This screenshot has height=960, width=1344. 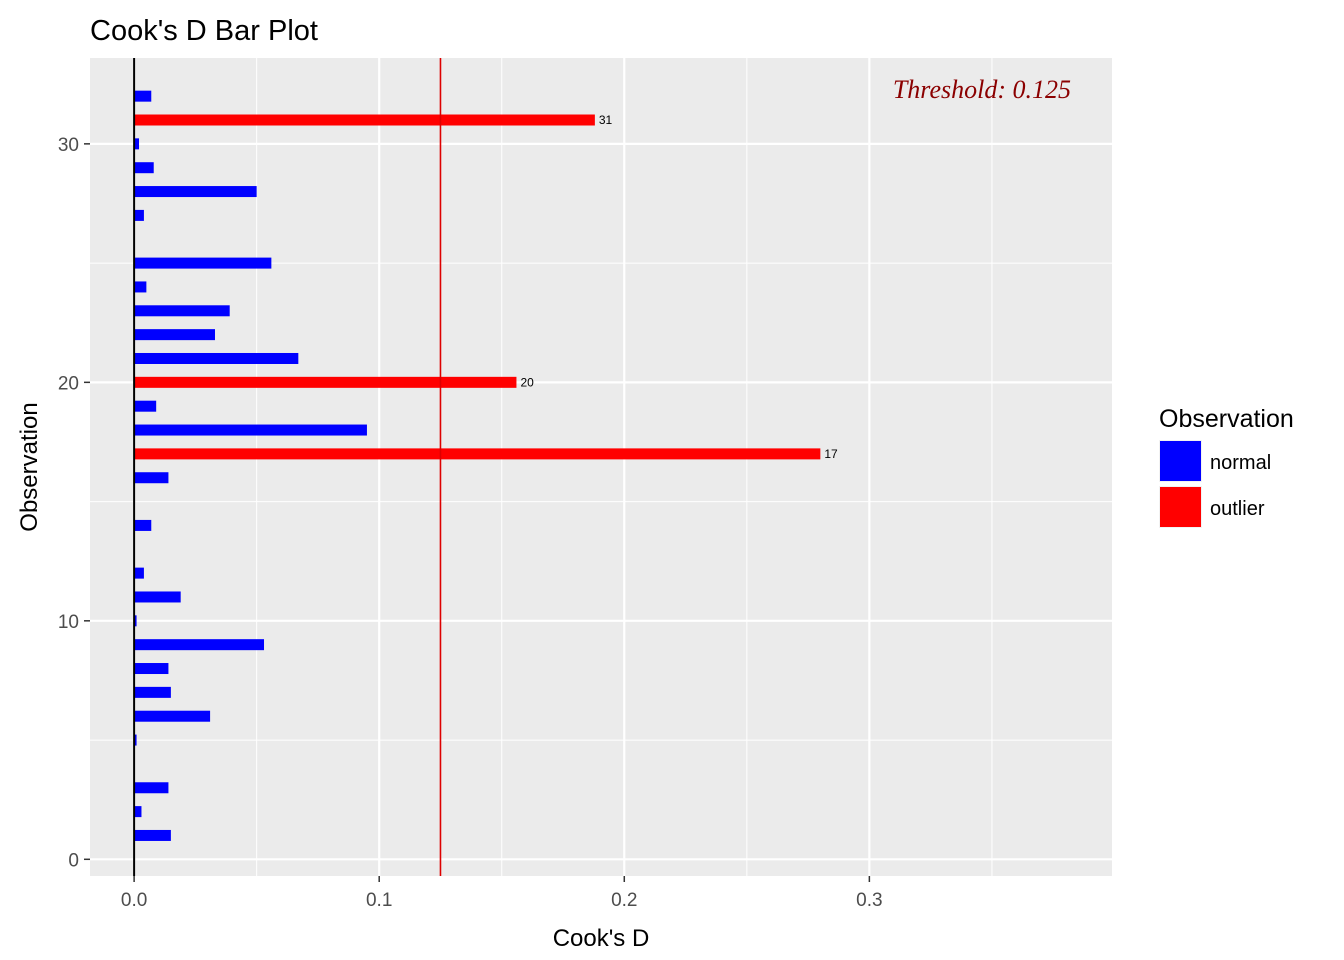 What do you see at coordinates (831, 454) in the screenshot?
I see `bar-label-17: 17` at bounding box center [831, 454].